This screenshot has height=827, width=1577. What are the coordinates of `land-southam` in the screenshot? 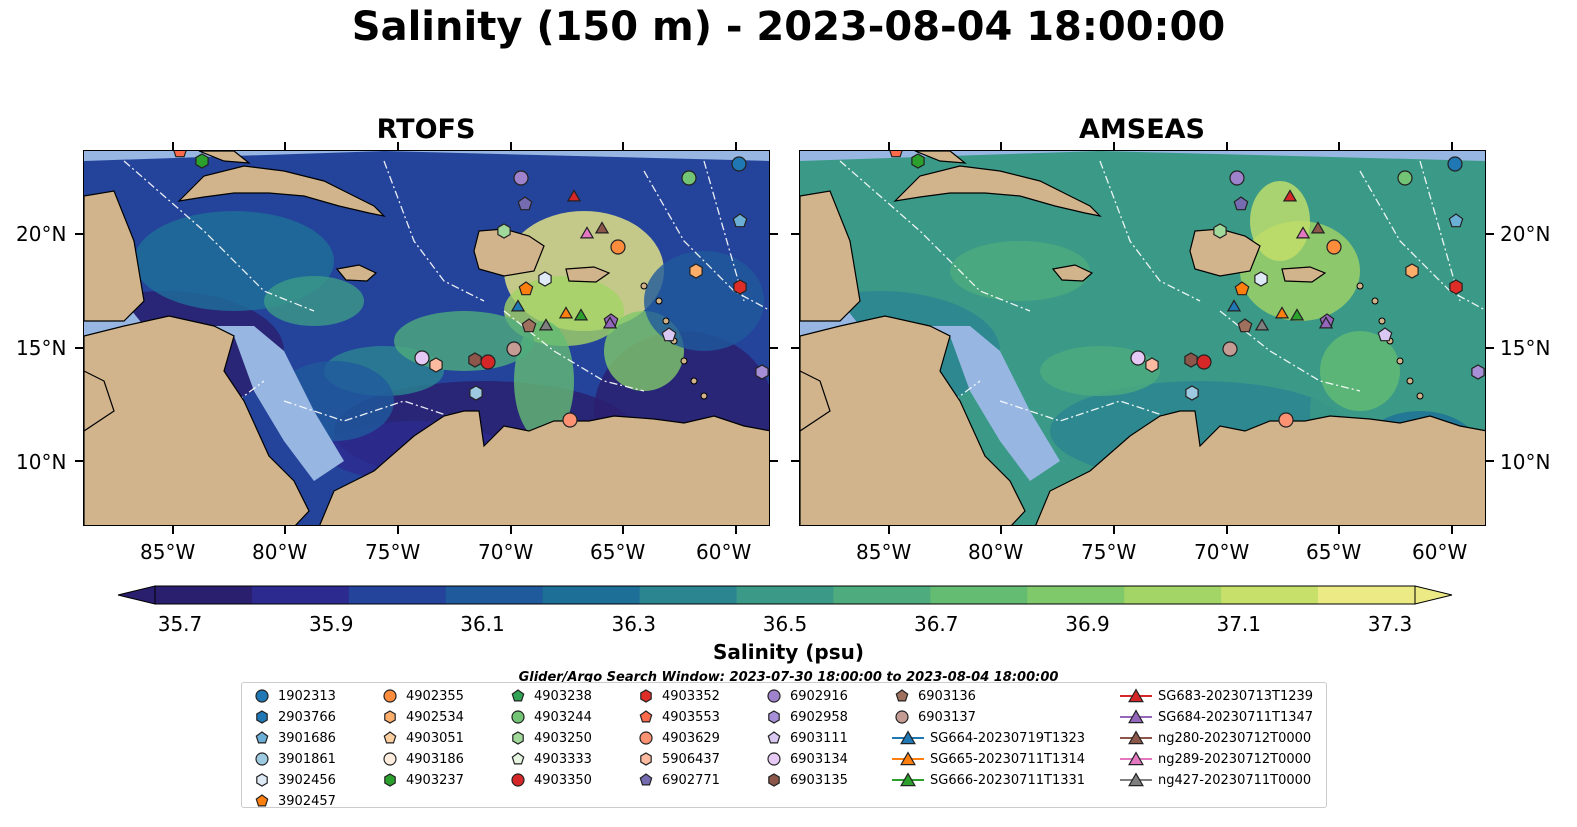 It's located at (544, 467).